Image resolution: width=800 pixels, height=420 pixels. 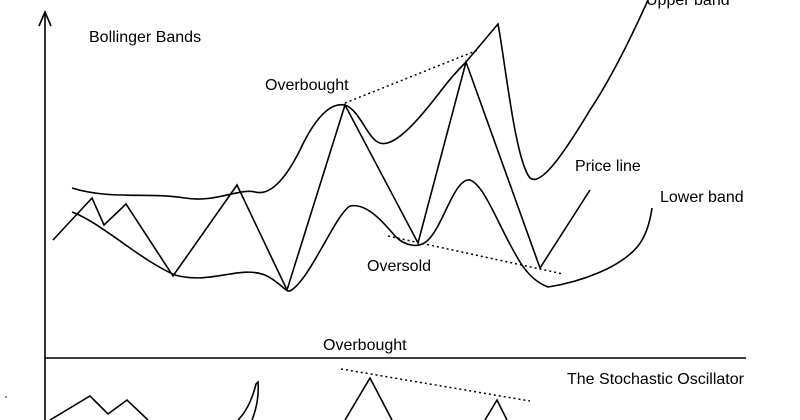 I want to click on oscillator-trendline, so click(x=435, y=385).